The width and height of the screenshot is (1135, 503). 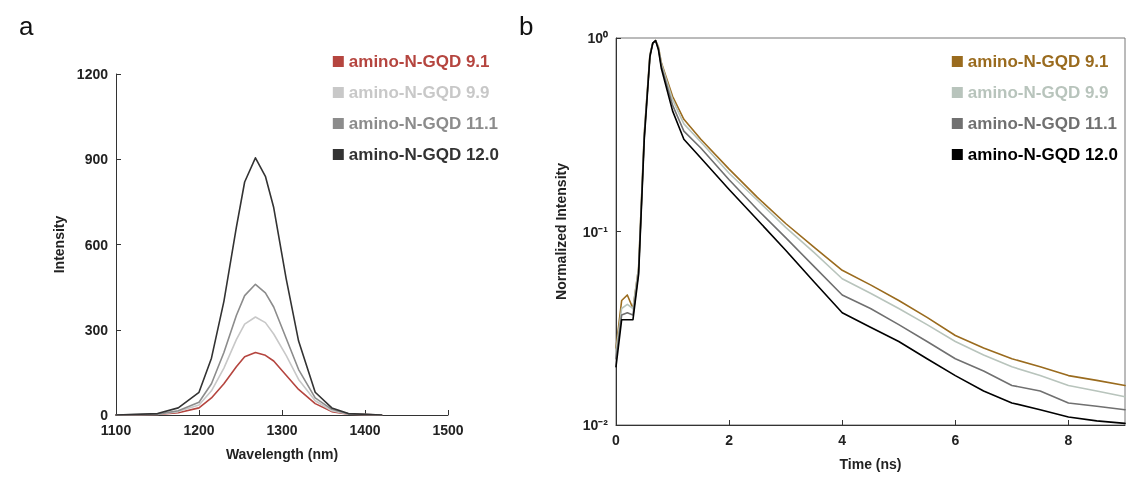 What do you see at coordinates (104, 415) in the screenshot?
I see `y-tick-label: 0` at bounding box center [104, 415].